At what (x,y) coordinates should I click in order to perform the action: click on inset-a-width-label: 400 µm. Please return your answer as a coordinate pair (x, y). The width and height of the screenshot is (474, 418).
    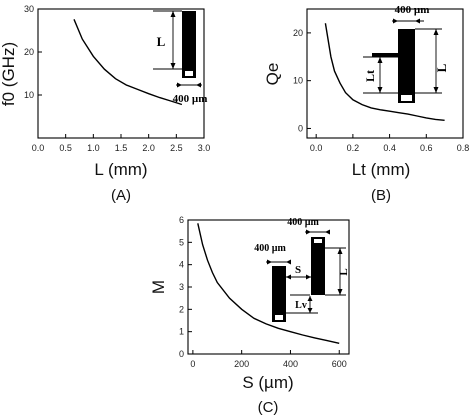
    Looking at the image, I should click on (190, 99).